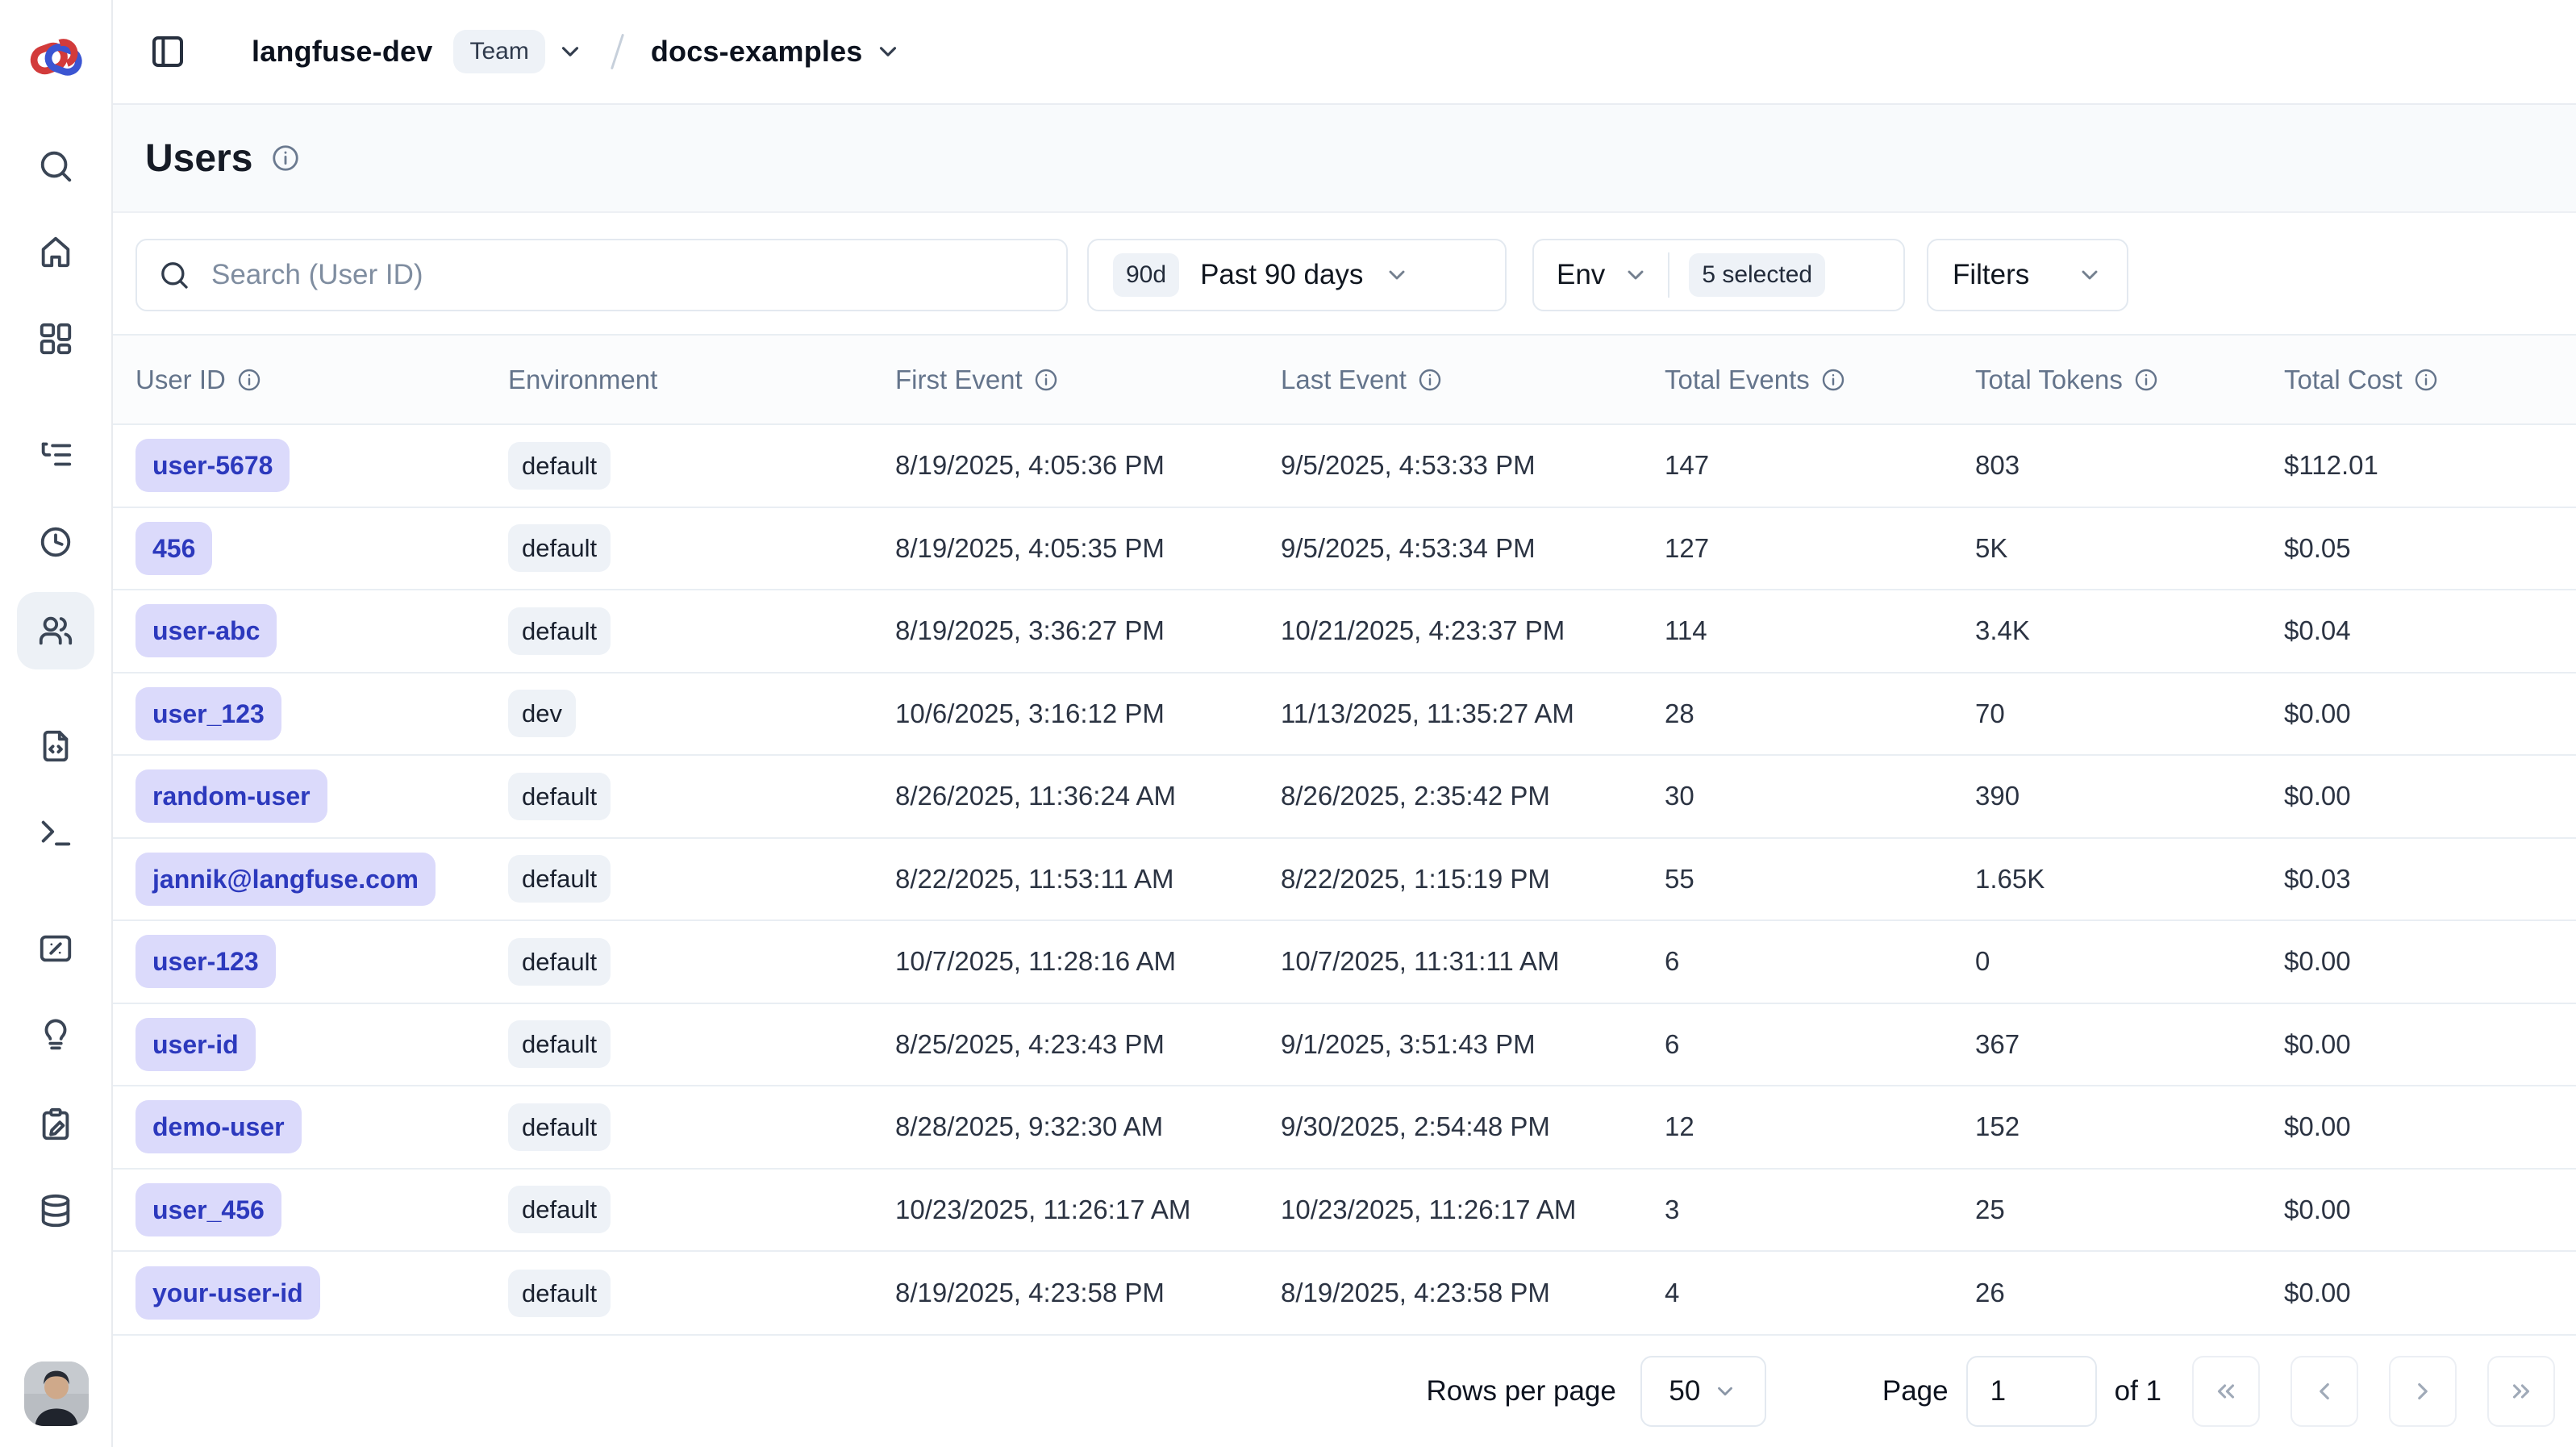 This screenshot has height=1447, width=2576. I want to click on rows-per-page-select: 50, so click(1703, 1391).